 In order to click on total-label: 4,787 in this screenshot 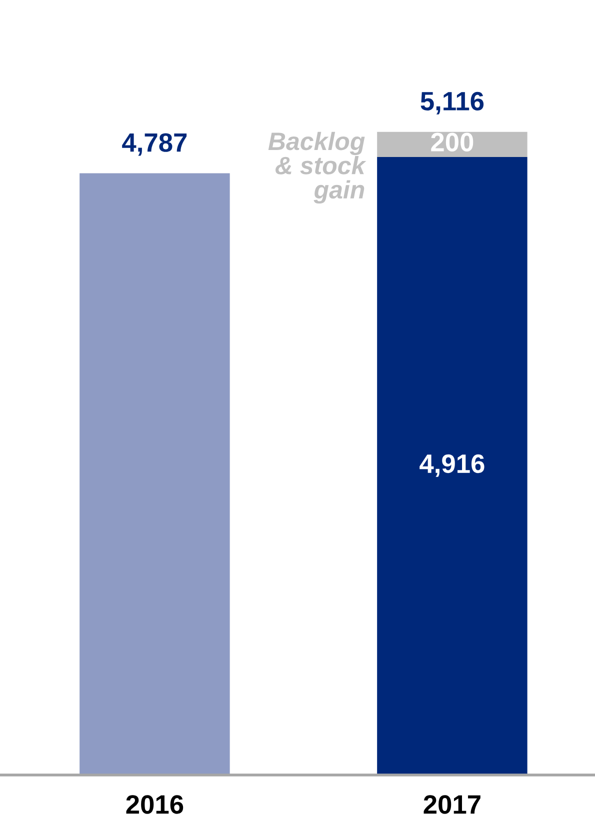, I will do `click(154, 144)`.